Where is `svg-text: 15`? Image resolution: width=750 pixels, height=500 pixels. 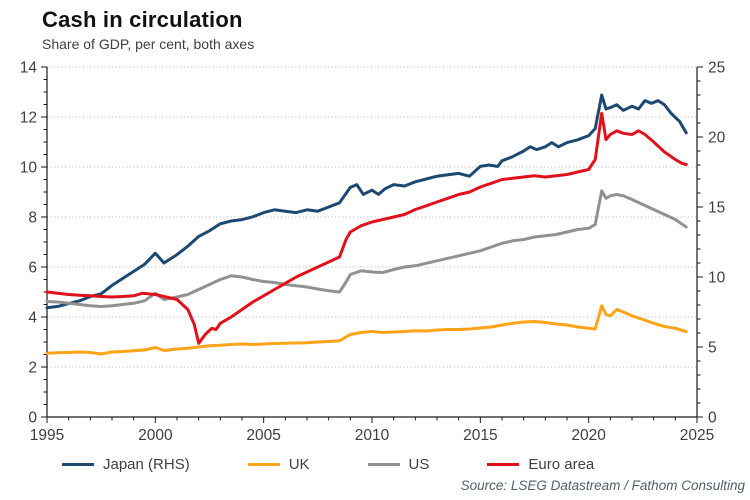
svg-text: 15 is located at coordinates (716, 208).